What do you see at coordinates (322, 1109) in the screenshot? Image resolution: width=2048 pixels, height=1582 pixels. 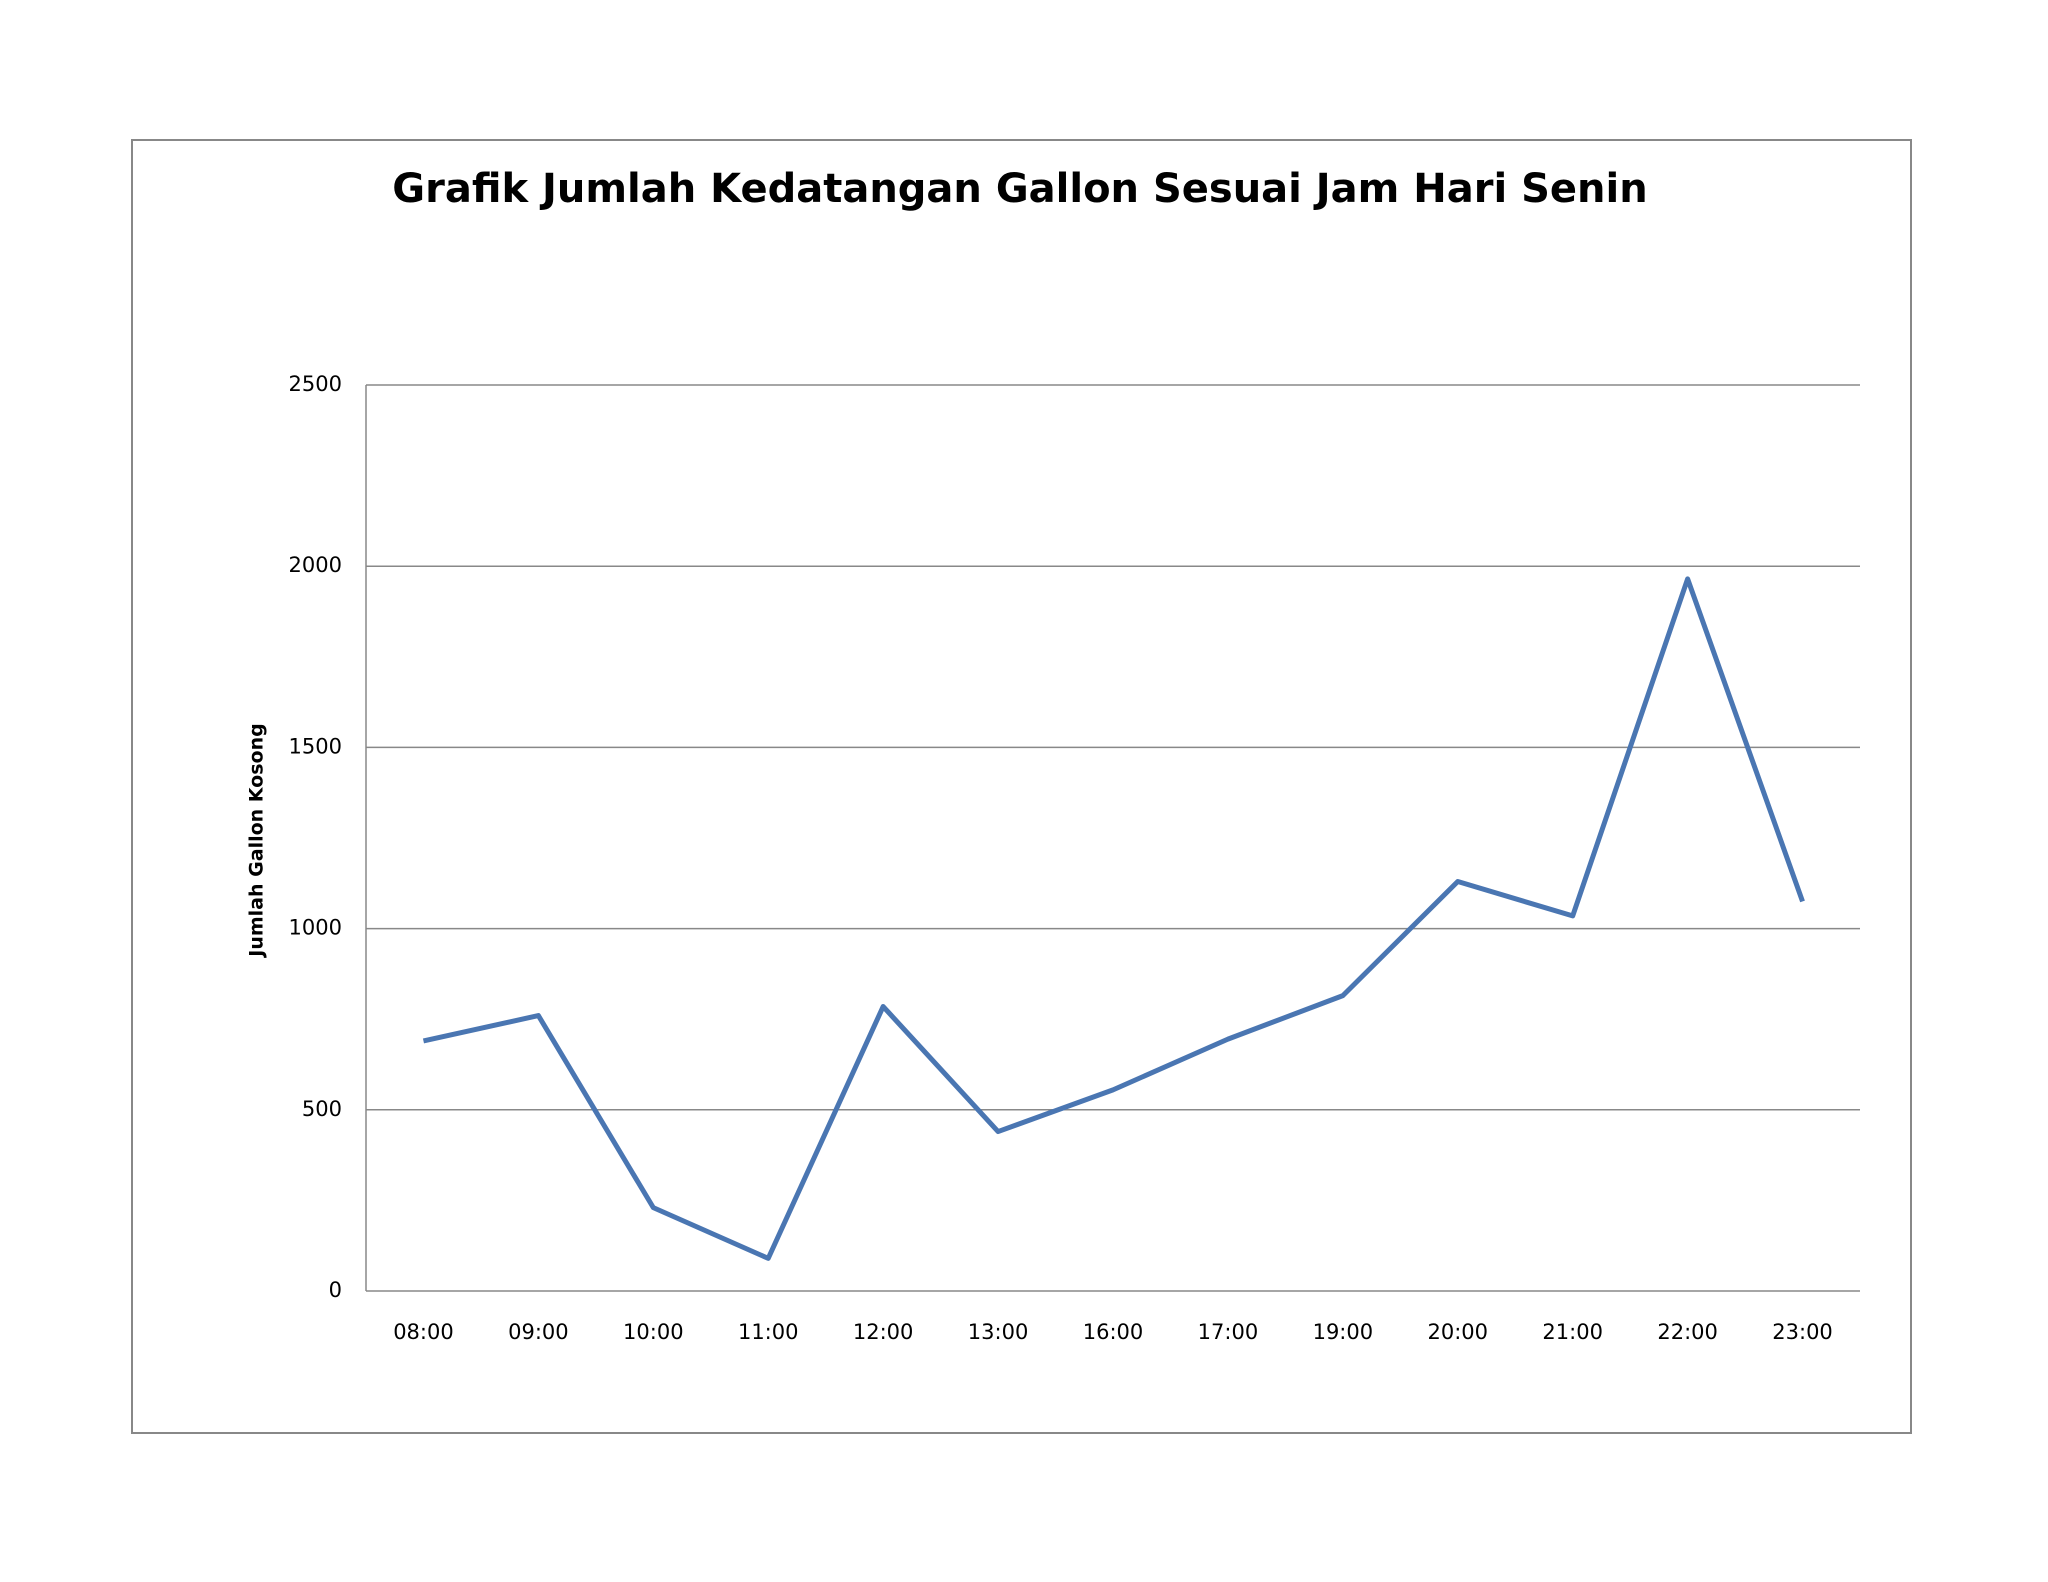 I see `y-tick-label: 500` at bounding box center [322, 1109].